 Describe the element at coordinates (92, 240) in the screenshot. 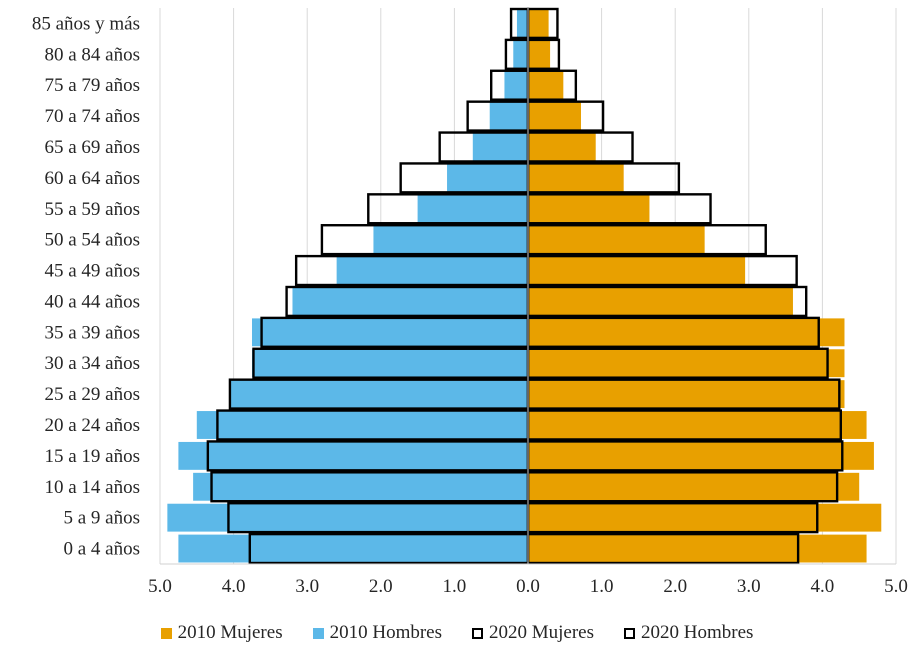

I see `age-label: 50 a 54 años` at that location.